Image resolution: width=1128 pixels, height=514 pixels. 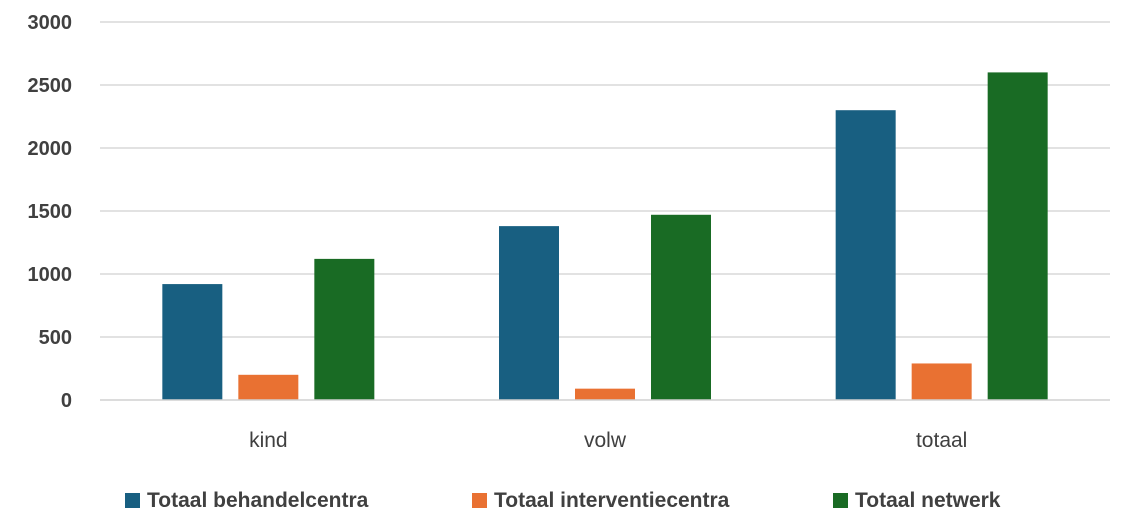 What do you see at coordinates (268, 387) in the screenshot?
I see `bar-totaal-interventiecentra-kind` at bounding box center [268, 387].